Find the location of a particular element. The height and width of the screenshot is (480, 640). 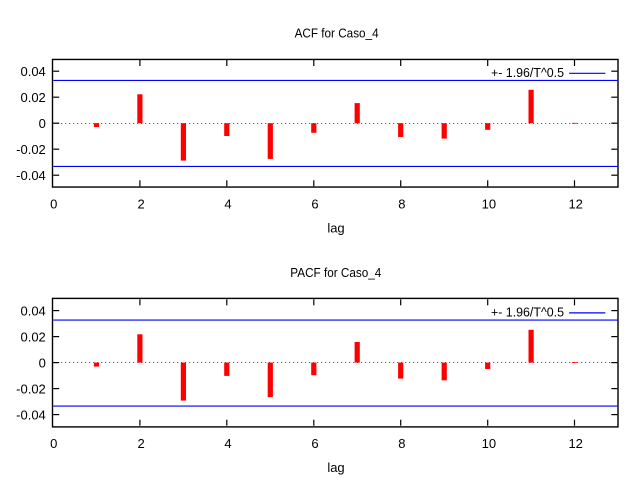

svg-text: ACF for Caso_4 is located at coordinates (337, 32).